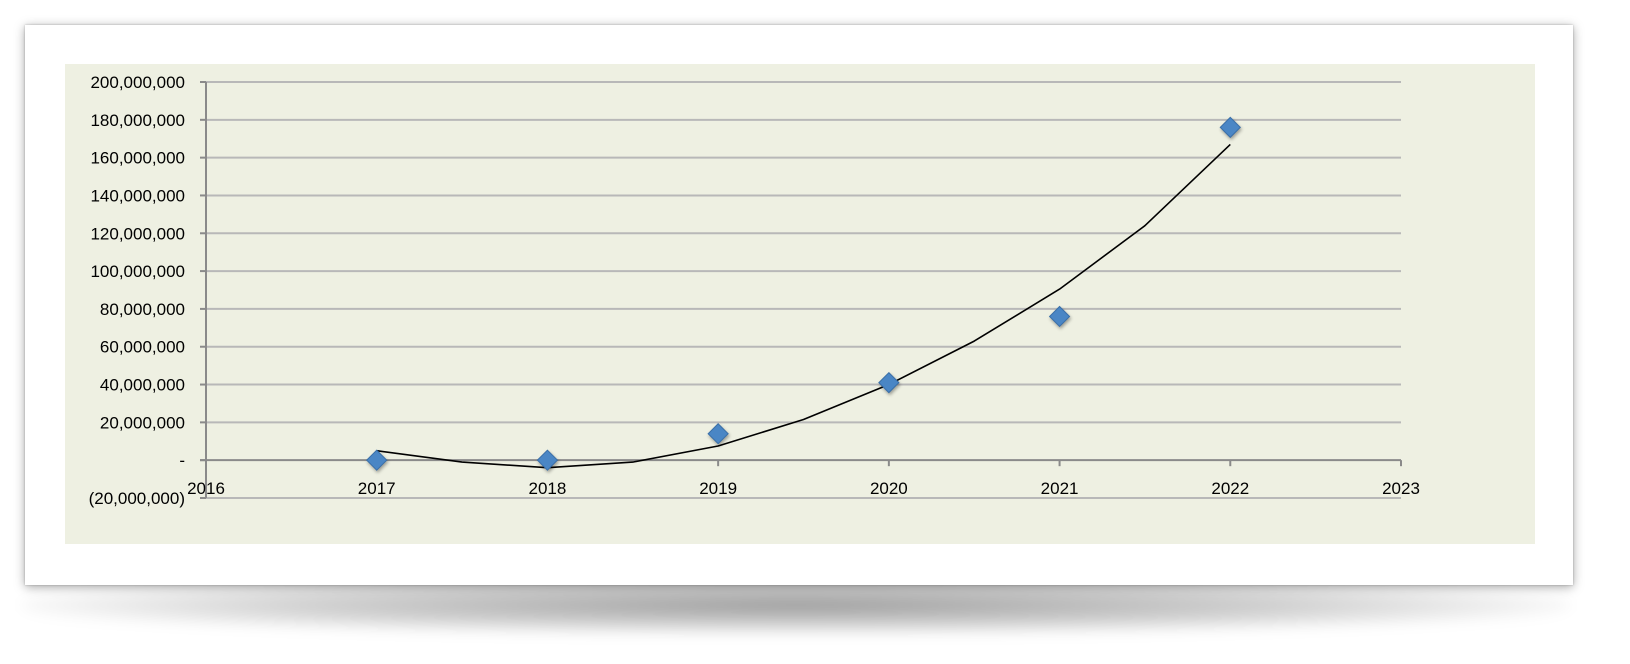  Describe the element at coordinates (142, 385) in the screenshot. I see `y-tick-label: 40,000,000` at that location.